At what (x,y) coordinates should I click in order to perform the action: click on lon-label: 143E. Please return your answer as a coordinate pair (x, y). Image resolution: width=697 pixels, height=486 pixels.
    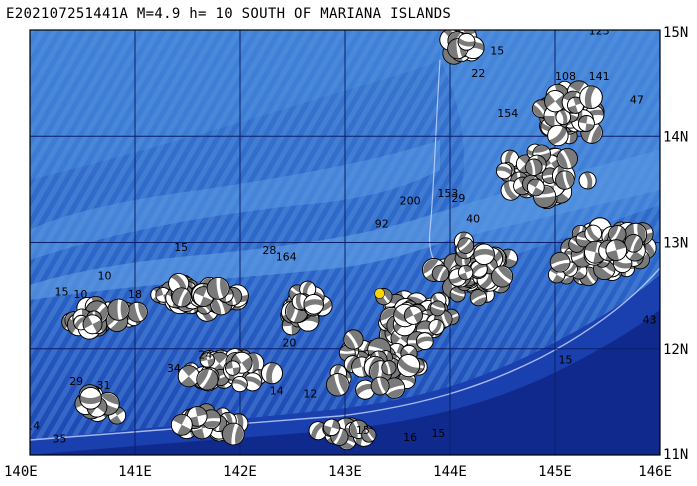
    Looking at the image, I should click on (345, 472).